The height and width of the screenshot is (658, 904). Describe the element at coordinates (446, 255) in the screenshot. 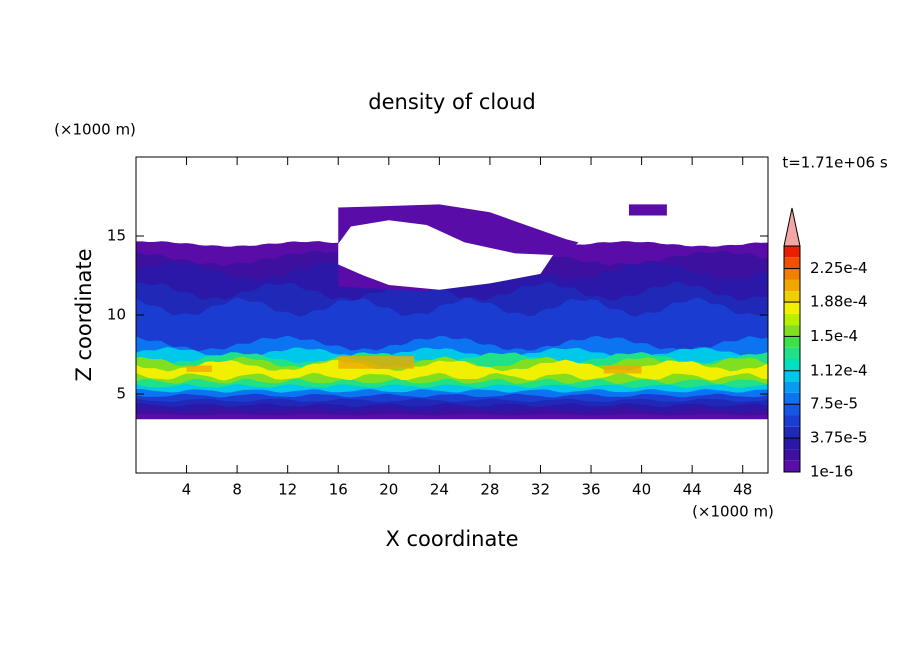

I see `contour-hole` at that location.